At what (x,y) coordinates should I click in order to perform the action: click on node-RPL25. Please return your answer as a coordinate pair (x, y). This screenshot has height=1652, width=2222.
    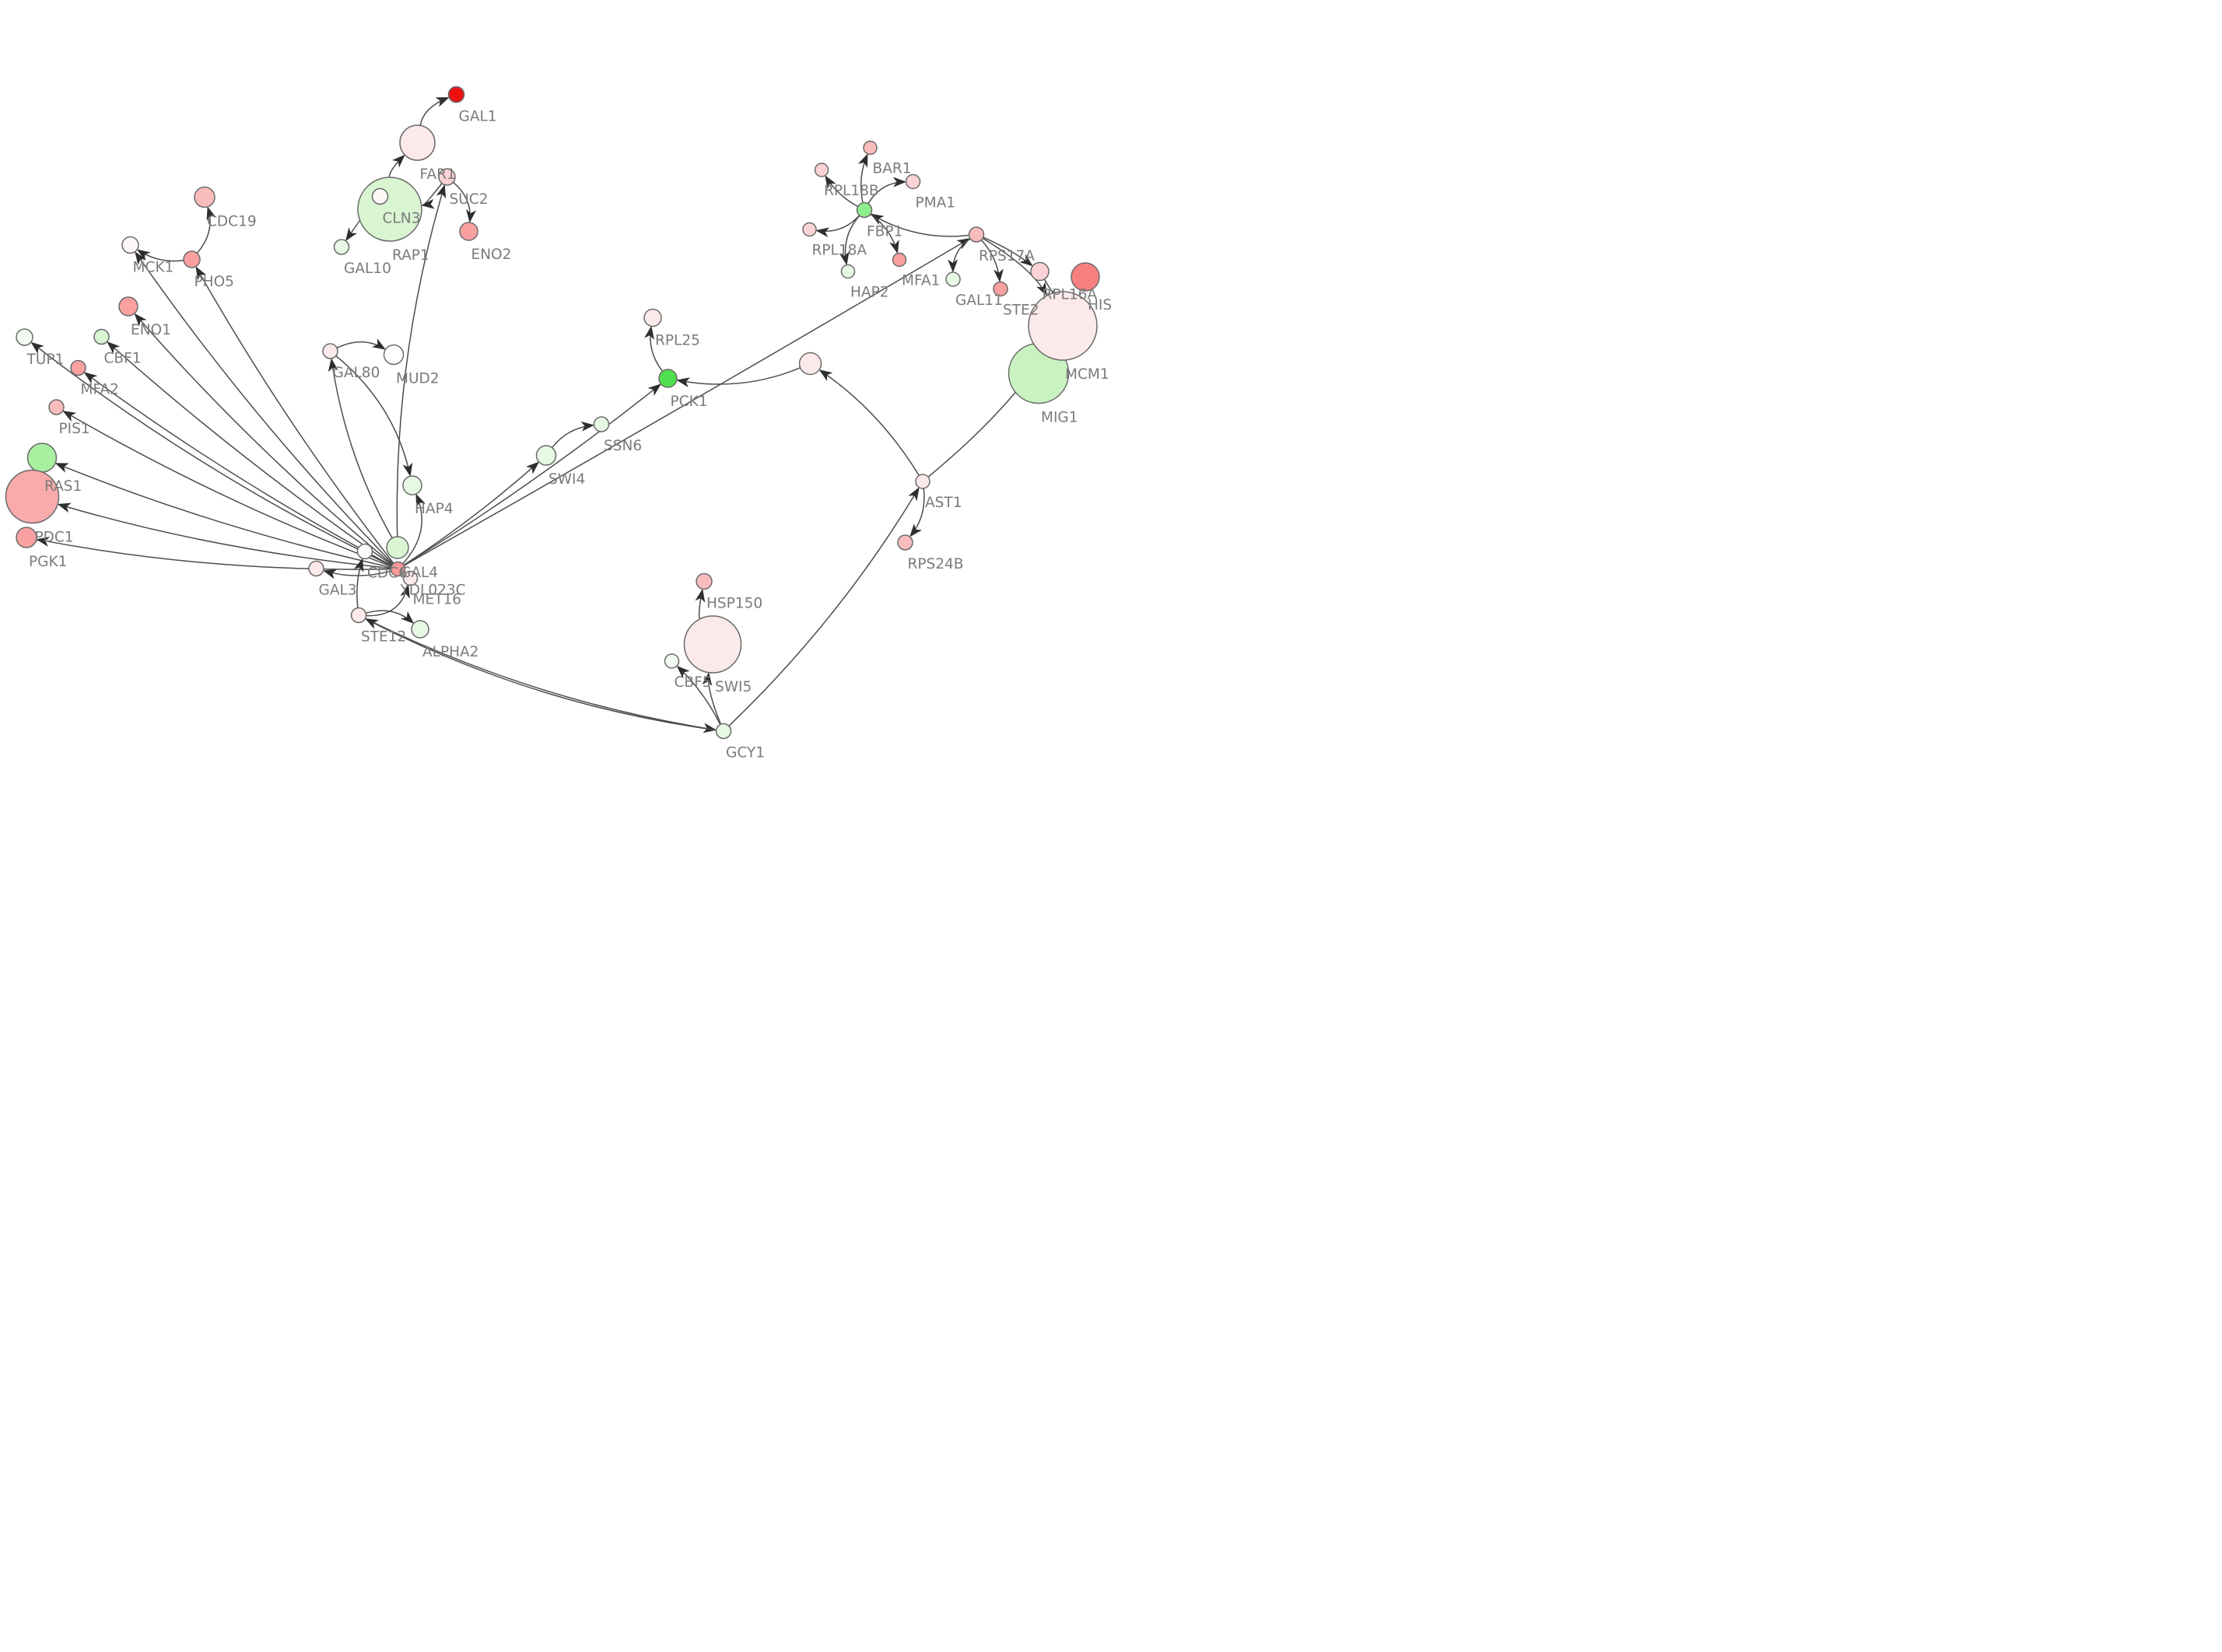
    Looking at the image, I should click on (652, 317).